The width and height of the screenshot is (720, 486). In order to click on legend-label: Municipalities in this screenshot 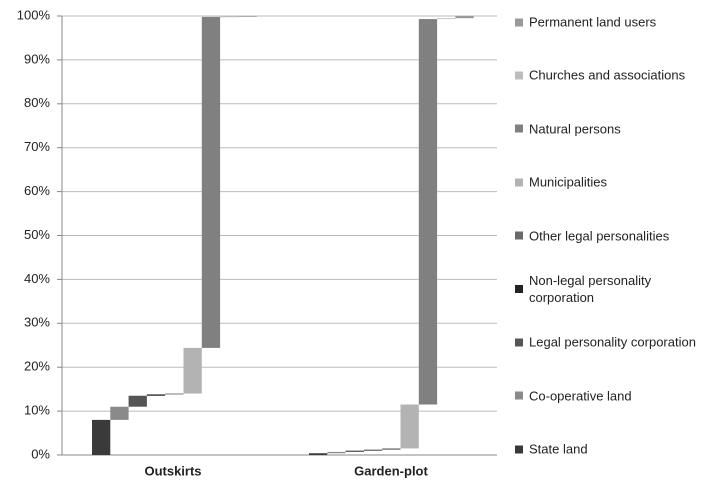, I will do `click(568, 182)`.